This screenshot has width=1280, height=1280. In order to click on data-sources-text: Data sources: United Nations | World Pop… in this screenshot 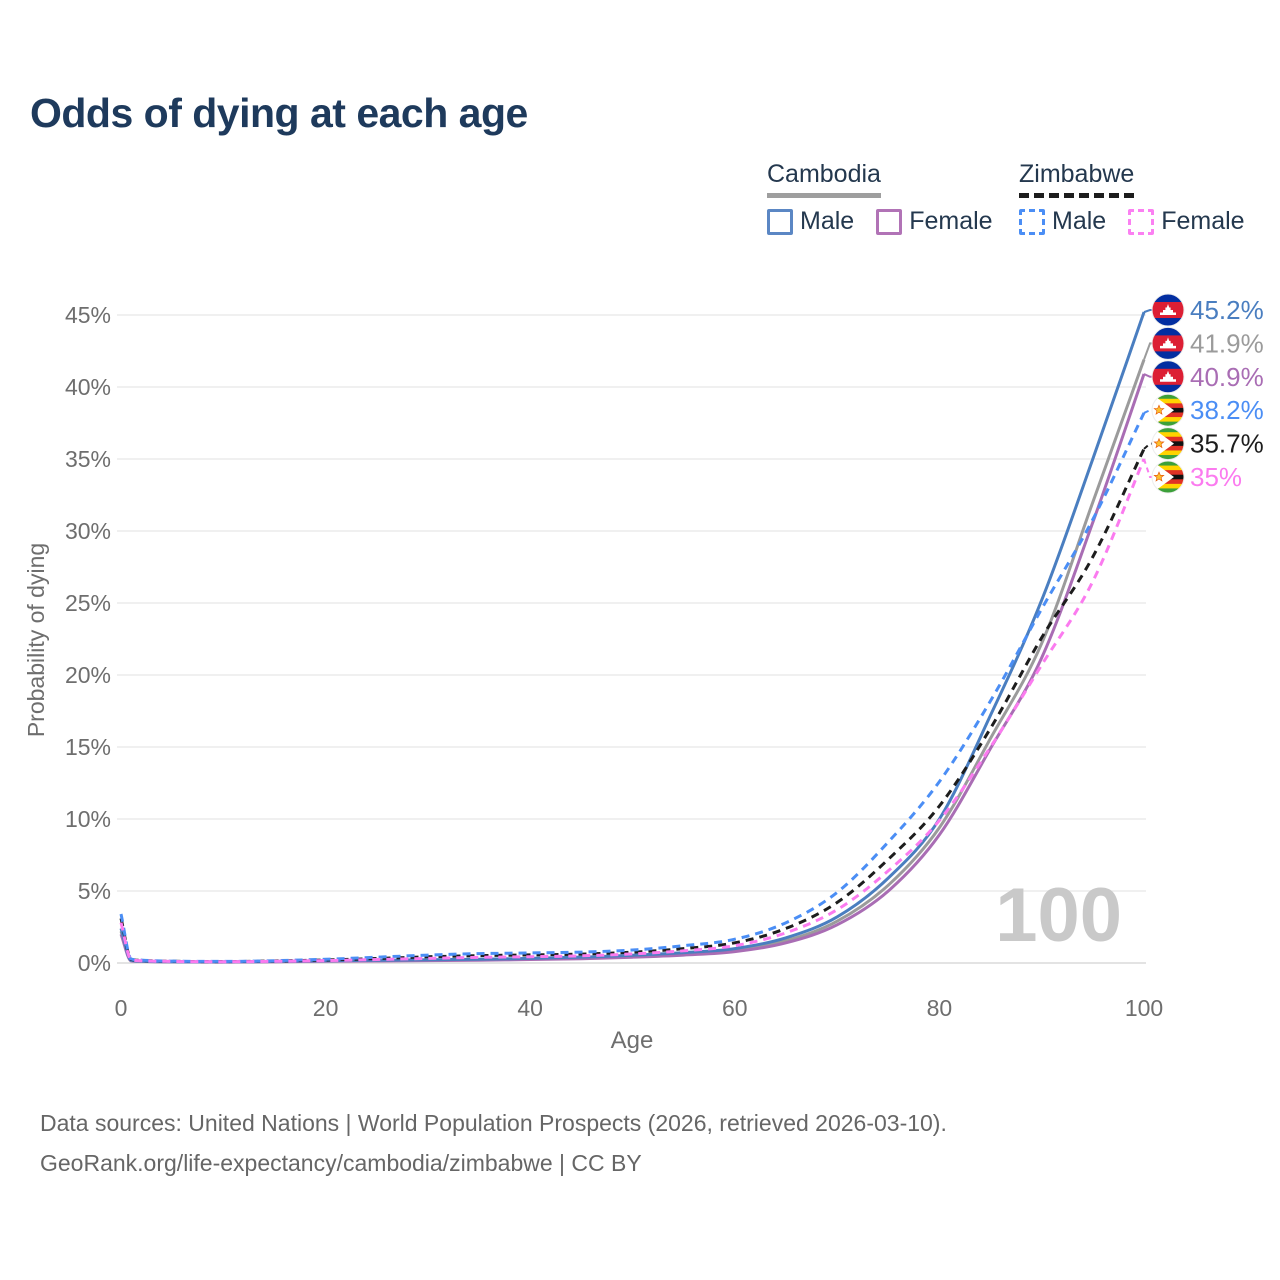, I will do `click(493, 1123)`.